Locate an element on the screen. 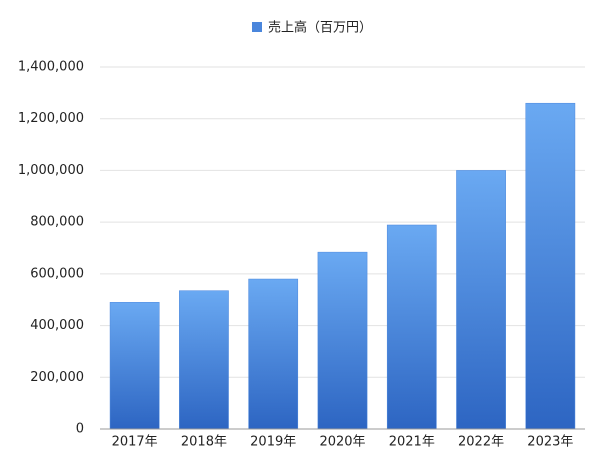 This screenshot has height=467, width=600. x-tick-label: 2020年 is located at coordinates (342, 442).